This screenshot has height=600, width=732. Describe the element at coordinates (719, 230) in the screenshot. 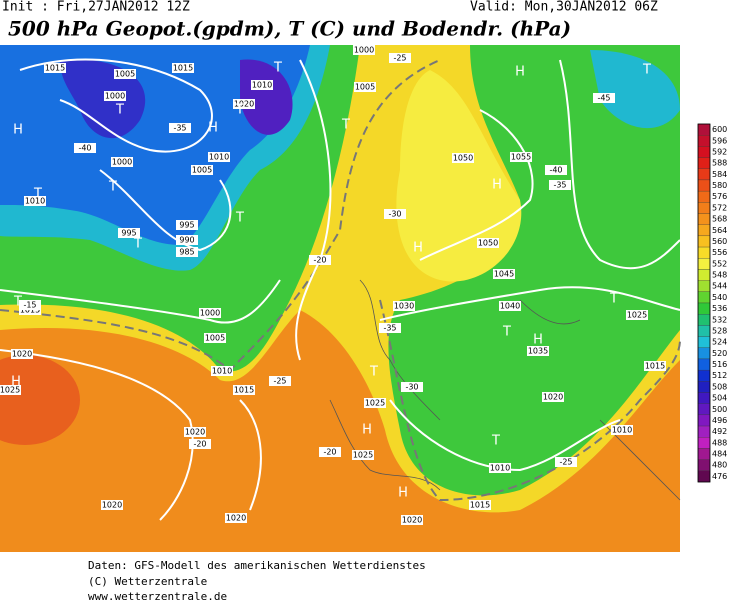

I see `colorbar-label: 564` at that location.